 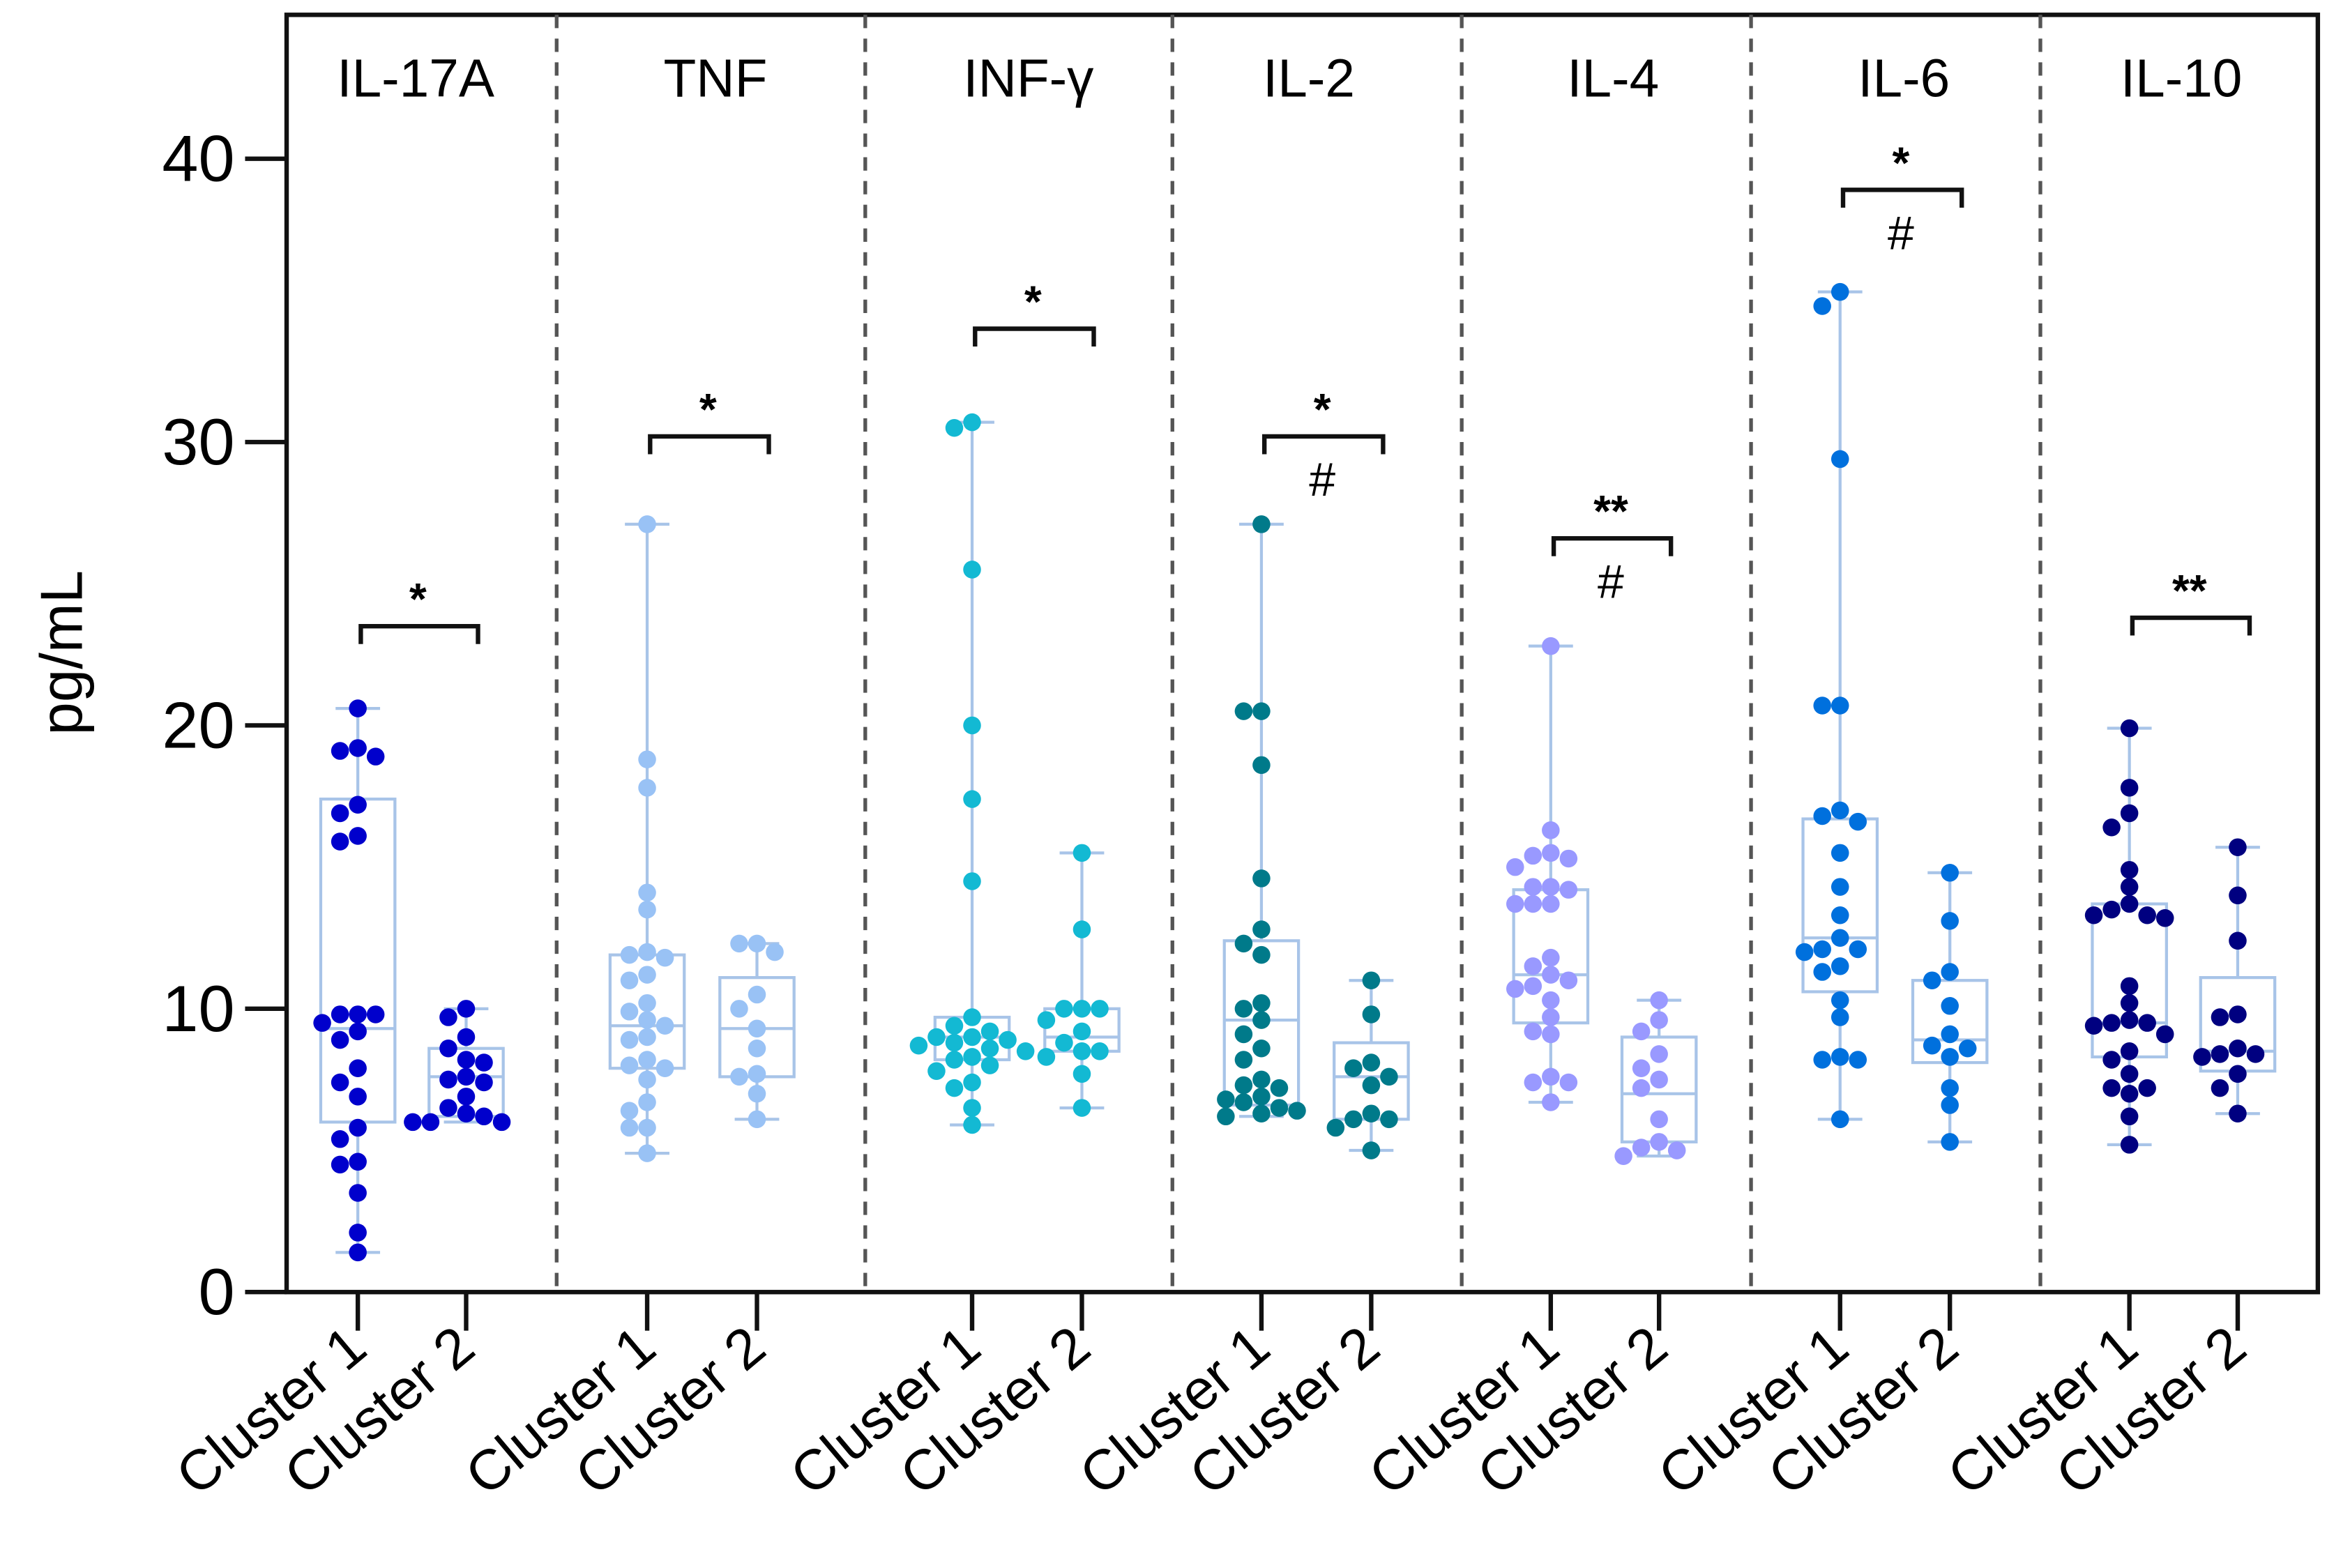 What do you see at coordinates (1613, 78) in the screenshot?
I see `panel-title: IL-4` at bounding box center [1613, 78].